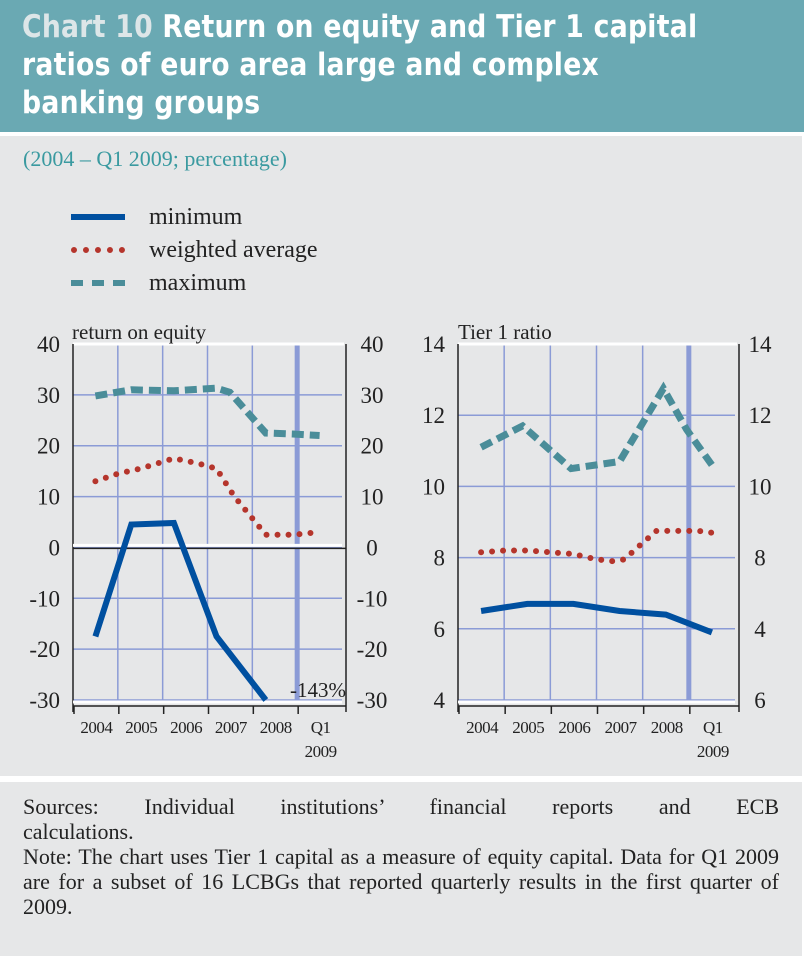 The height and width of the screenshot is (956, 804). I want to click on title-line-1: Return on equity and Tier 1 capital, so click(430, 27).